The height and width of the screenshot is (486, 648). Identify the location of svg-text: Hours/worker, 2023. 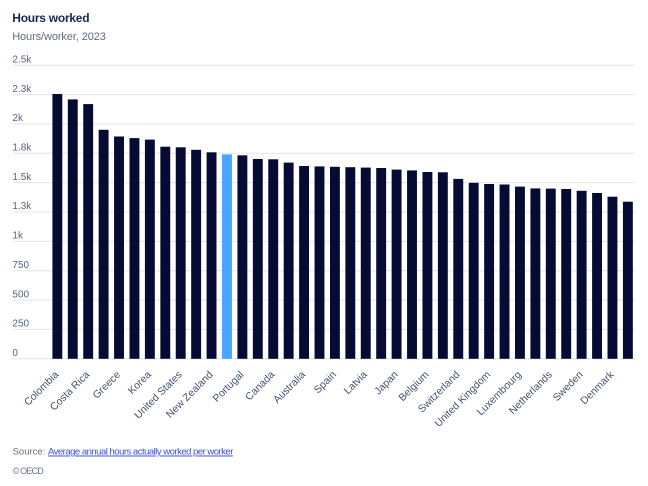
(59, 37).